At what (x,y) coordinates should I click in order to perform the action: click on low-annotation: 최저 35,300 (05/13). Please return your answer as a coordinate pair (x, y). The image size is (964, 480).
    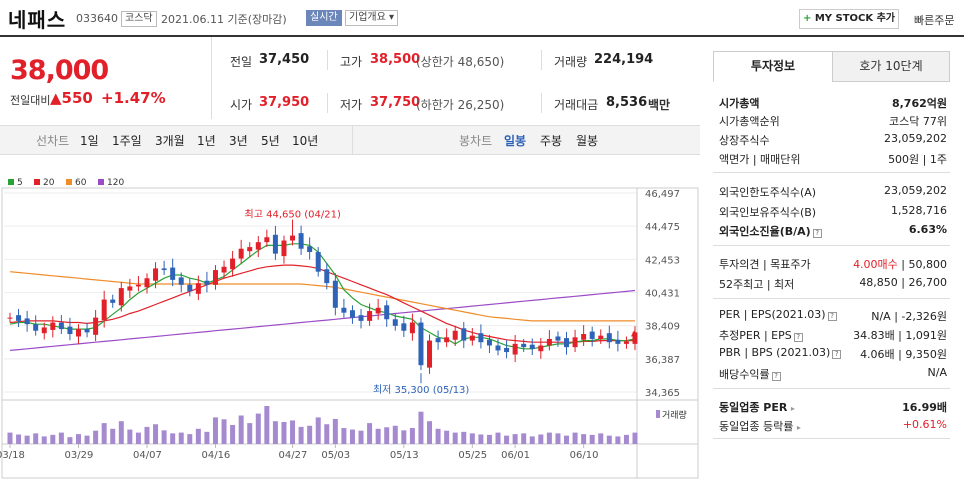
    Looking at the image, I should click on (421, 390).